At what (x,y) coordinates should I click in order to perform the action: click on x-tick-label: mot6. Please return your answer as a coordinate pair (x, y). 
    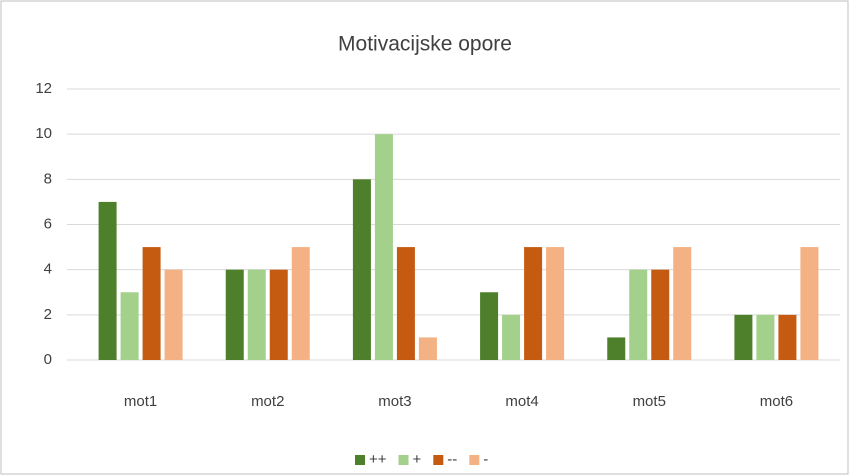
    Looking at the image, I should click on (776, 401).